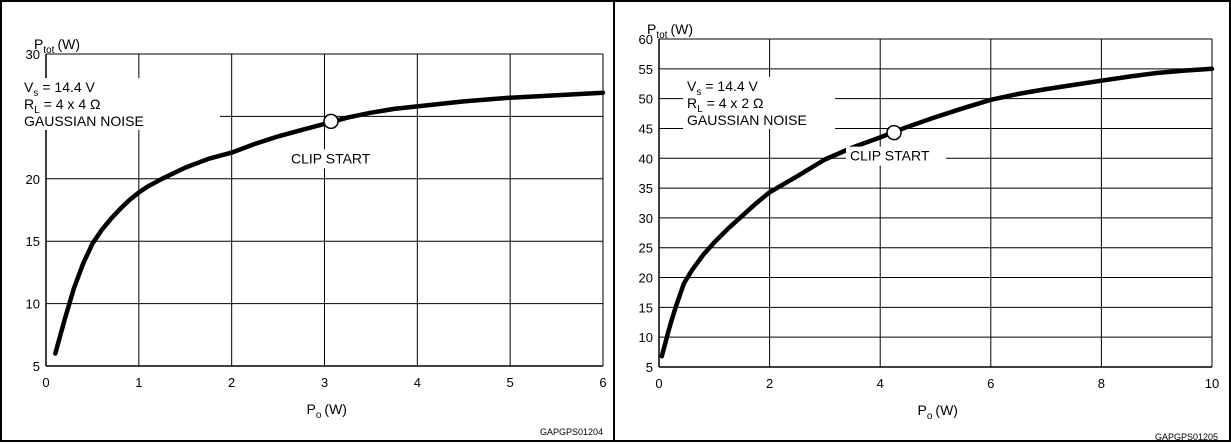 The height and width of the screenshot is (444, 1231). I want to click on y-tick-label: 60, so click(646, 39).